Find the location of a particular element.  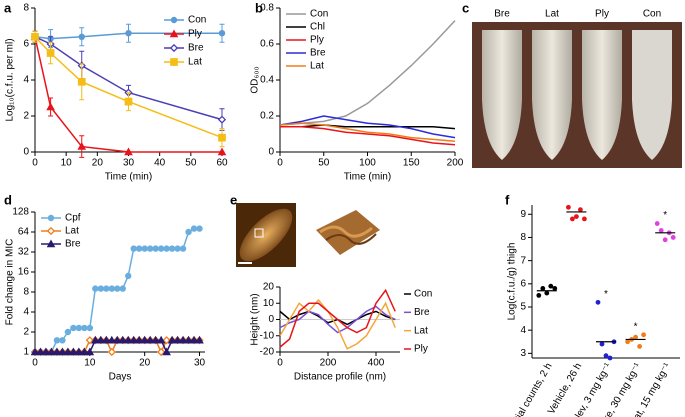

y-axis-label: Height (nm) is located at coordinates (255, 319).